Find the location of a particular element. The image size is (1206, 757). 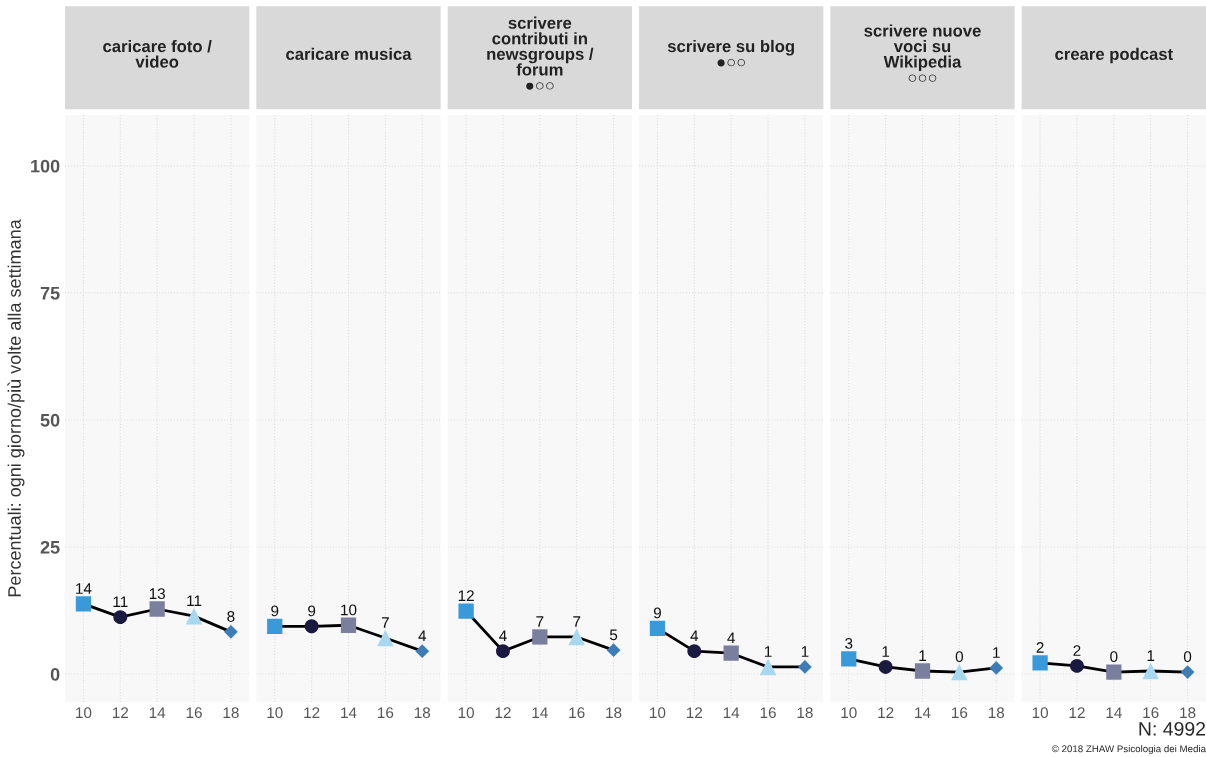

chart-title: scrivere su blog ●○○ is located at coordinates (730, 53).